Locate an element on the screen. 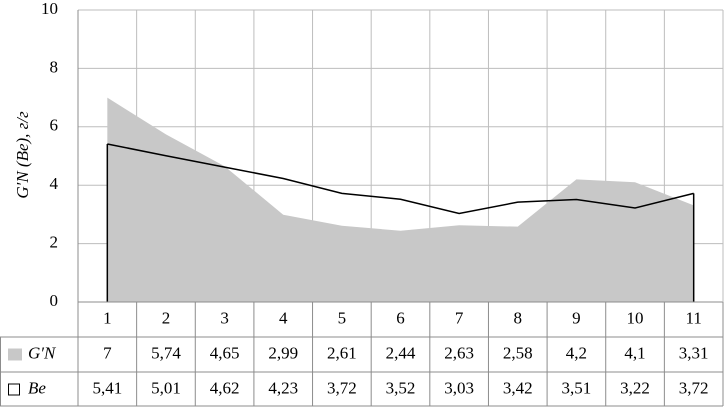 Image resolution: width=724 pixels, height=407 pixels. legend-label: G′N is located at coordinates (42, 352).